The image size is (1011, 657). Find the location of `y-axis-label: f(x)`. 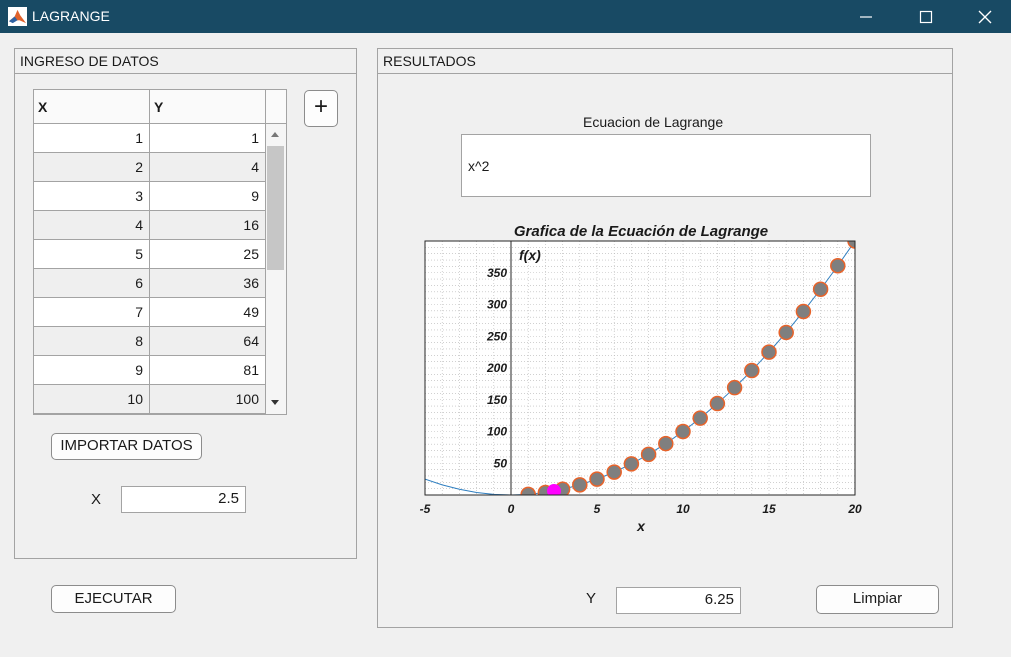

y-axis-label: f(x) is located at coordinates (530, 255).